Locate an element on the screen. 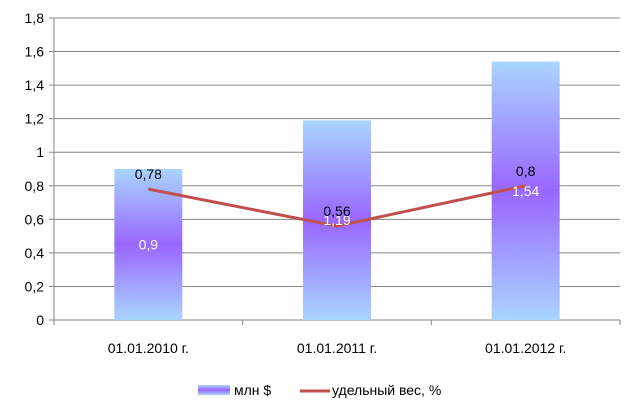  bar-data-label: 1,54 is located at coordinates (525, 191).